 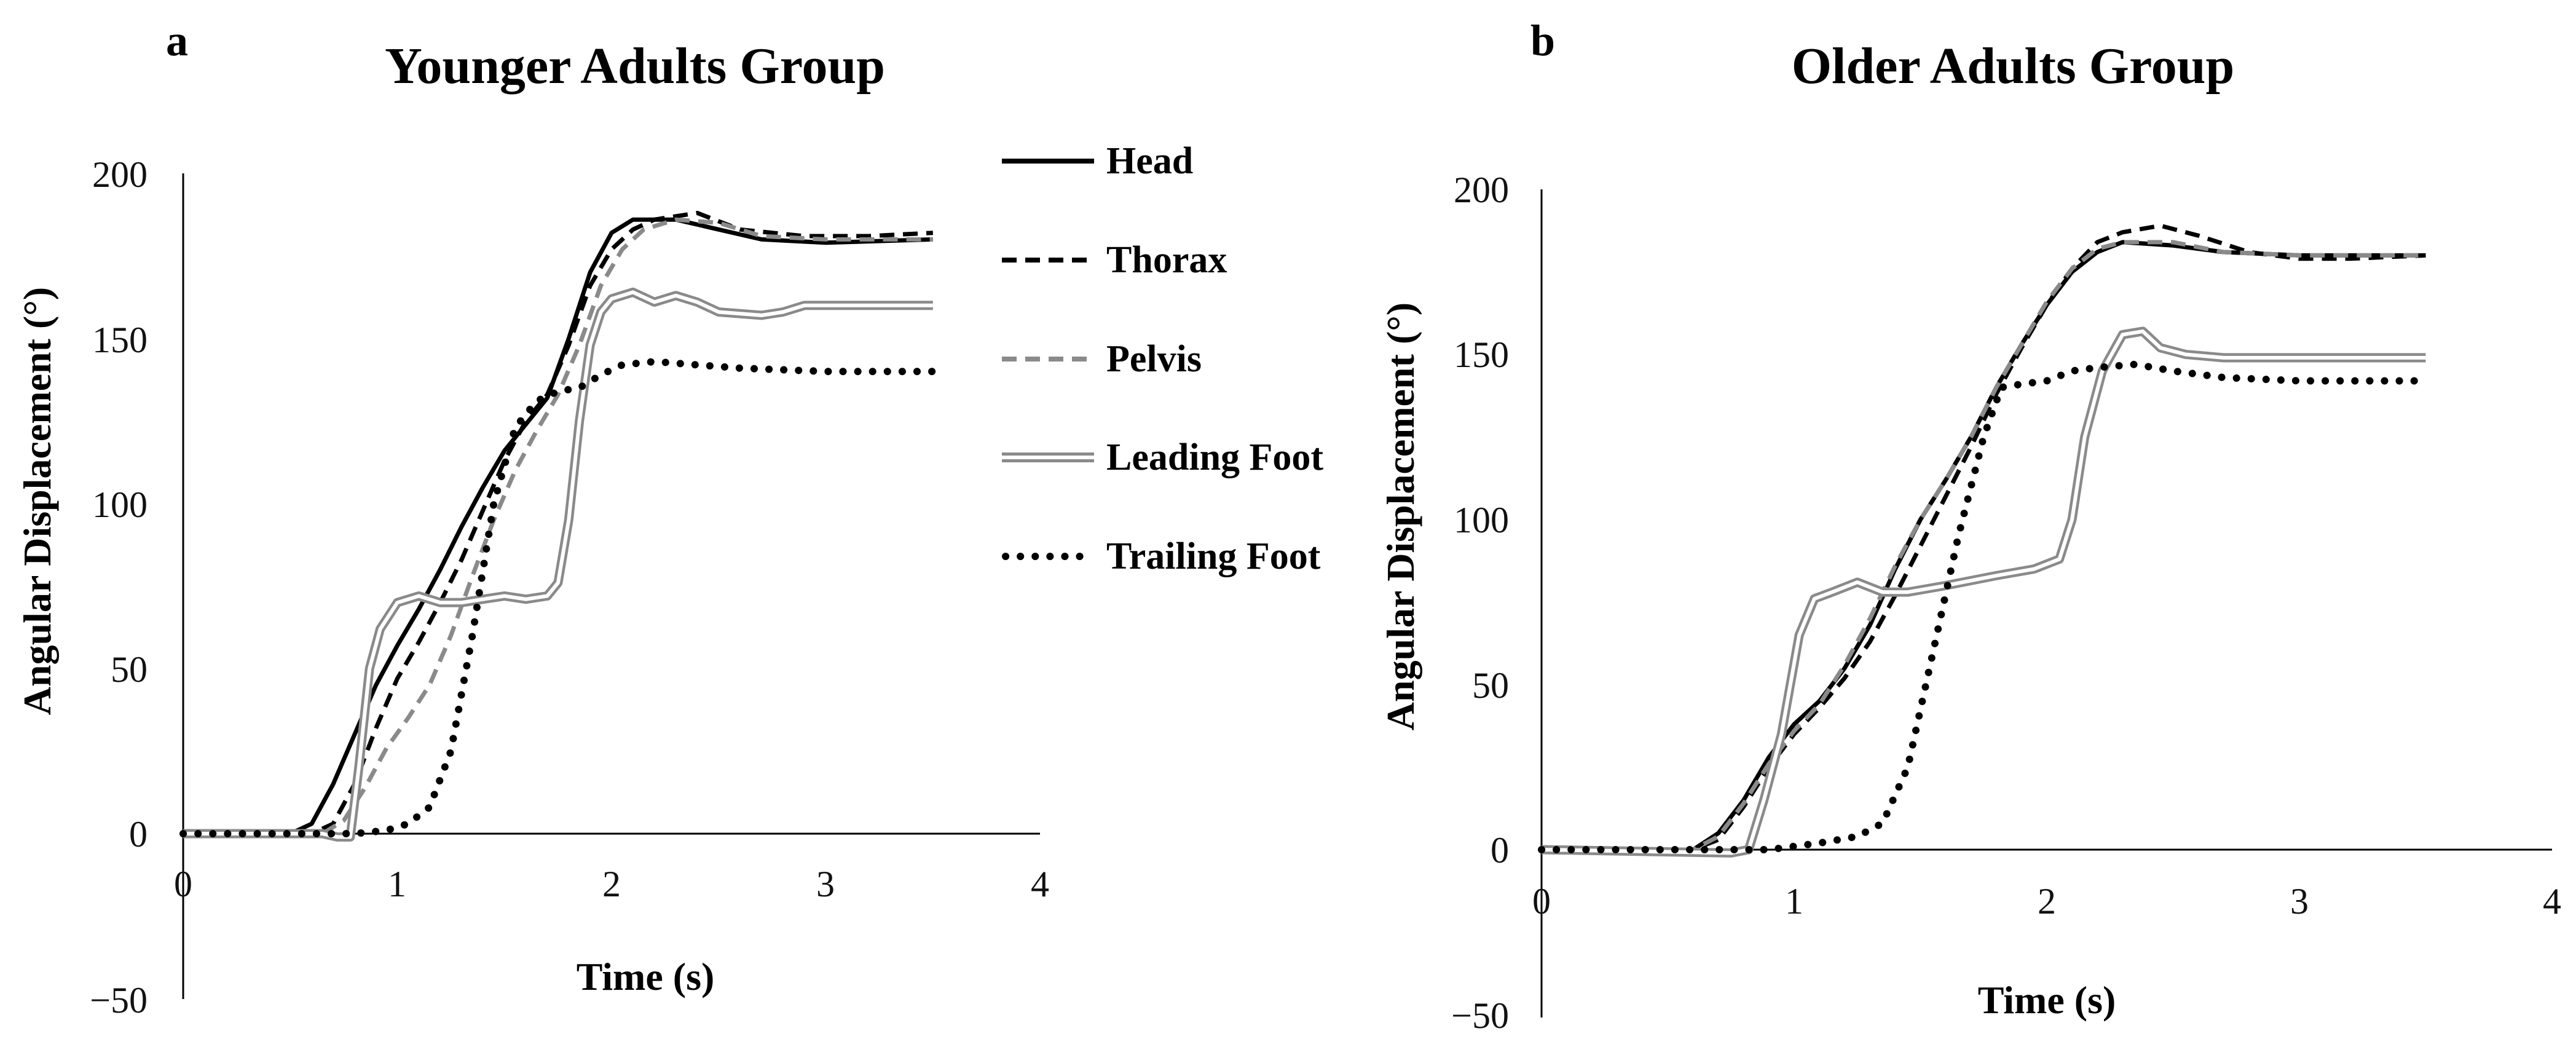 I want to click on panel-b-xtick: 4, so click(x=2552, y=901).